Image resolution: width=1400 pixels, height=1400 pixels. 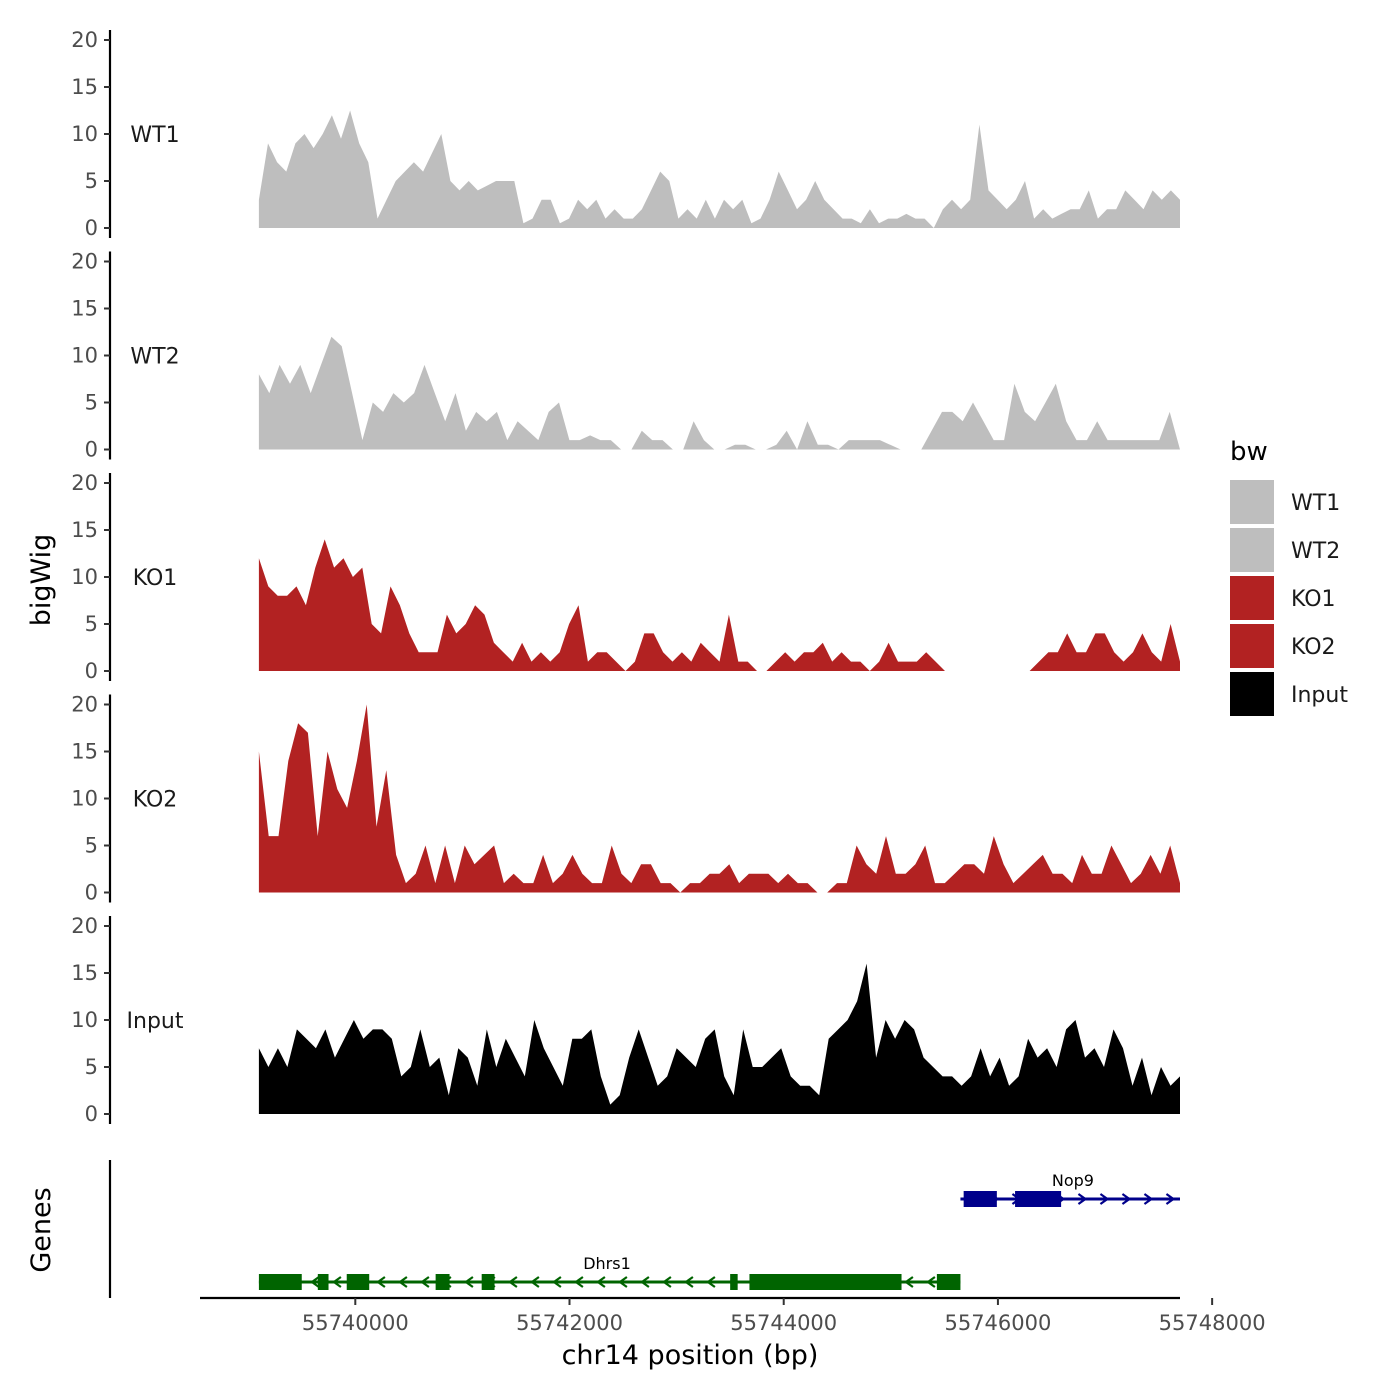 What do you see at coordinates (1252, 646) in the screenshot?
I see `legend-key-ko2` at bounding box center [1252, 646].